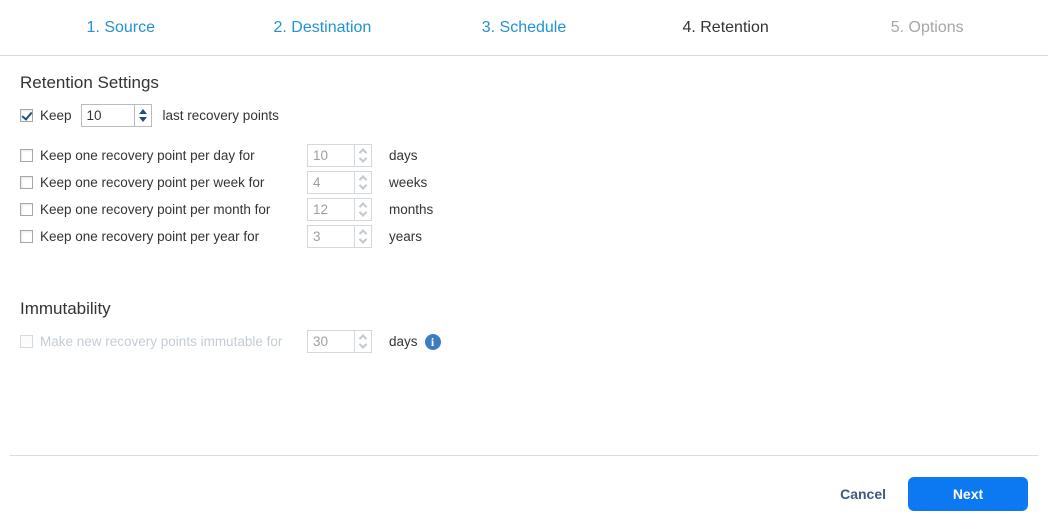 This screenshot has height=532, width=1048. I want to click on tab-source: 1. Source, so click(121, 27).